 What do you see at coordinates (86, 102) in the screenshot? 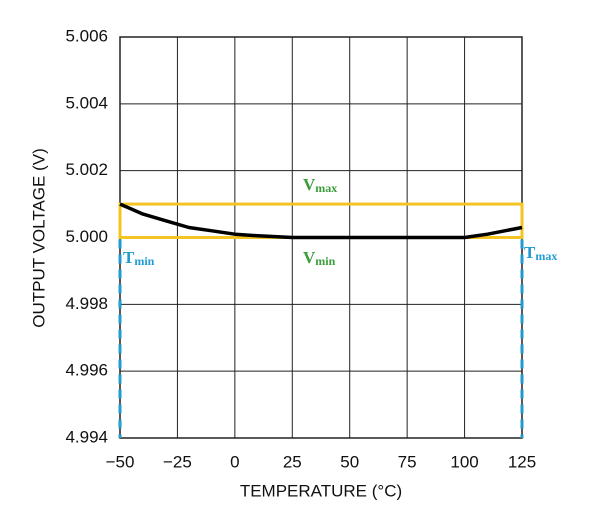
I see `y-tick-label: 5.004` at bounding box center [86, 102].